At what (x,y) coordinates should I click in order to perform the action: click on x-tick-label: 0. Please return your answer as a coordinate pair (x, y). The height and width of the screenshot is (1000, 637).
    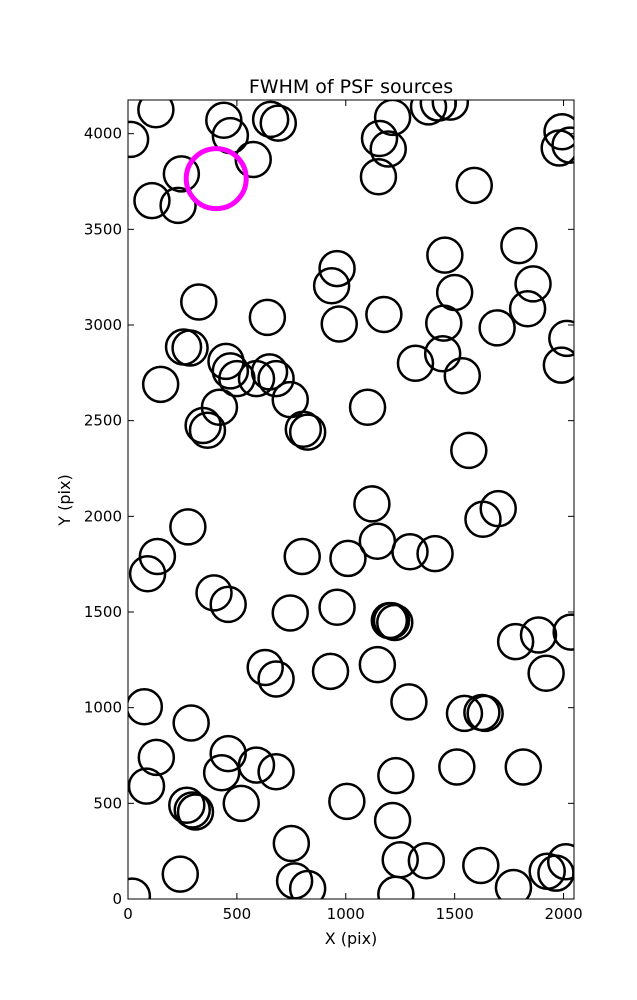
    Looking at the image, I should click on (128, 914).